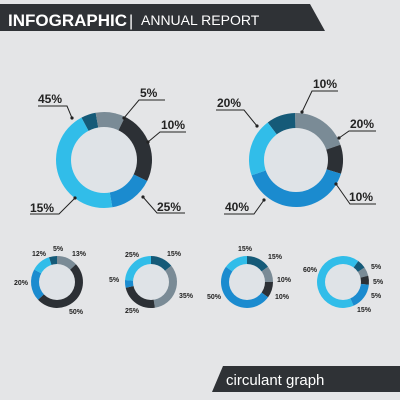 The width and height of the screenshot is (400, 400). What do you see at coordinates (39, 254) in the screenshot?
I see `slice-label: 12%` at bounding box center [39, 254].